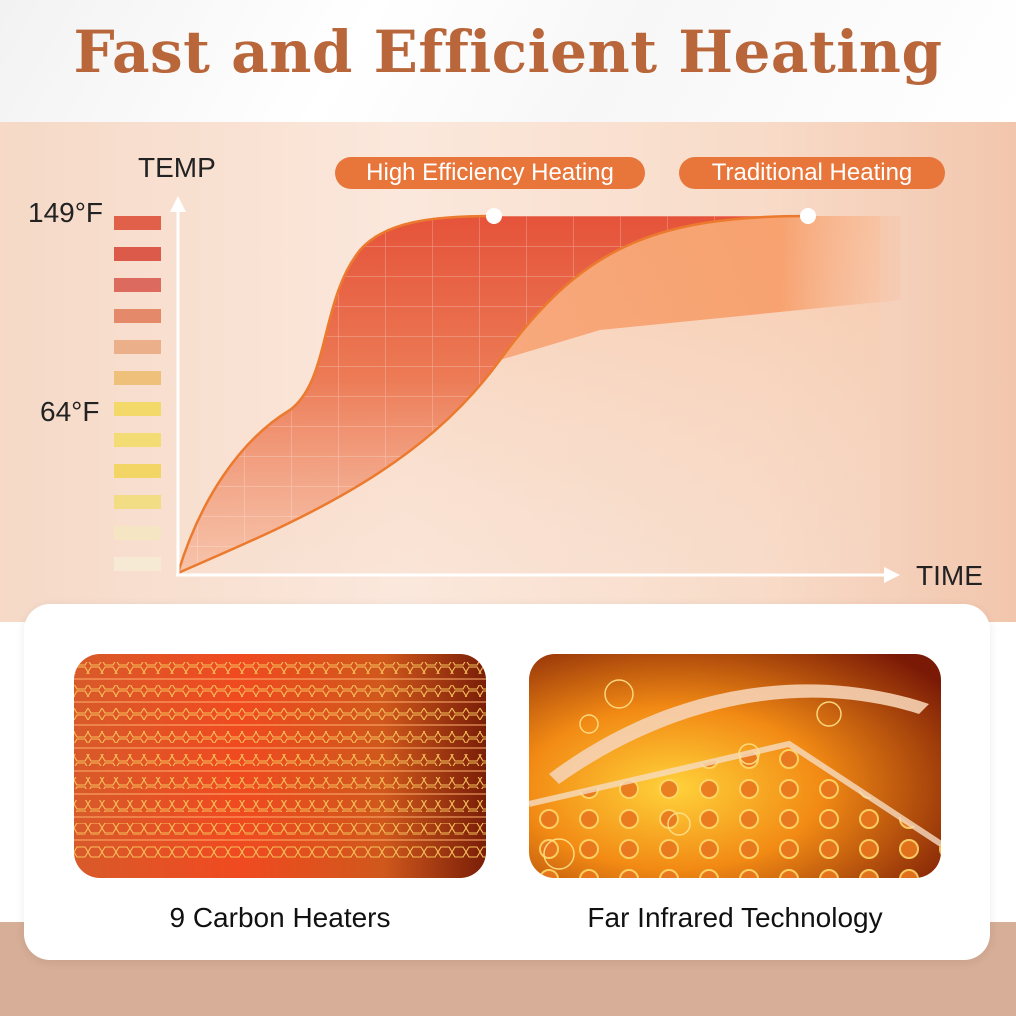  I want to click on far-infrared-layers-icon, so click(735, 766).